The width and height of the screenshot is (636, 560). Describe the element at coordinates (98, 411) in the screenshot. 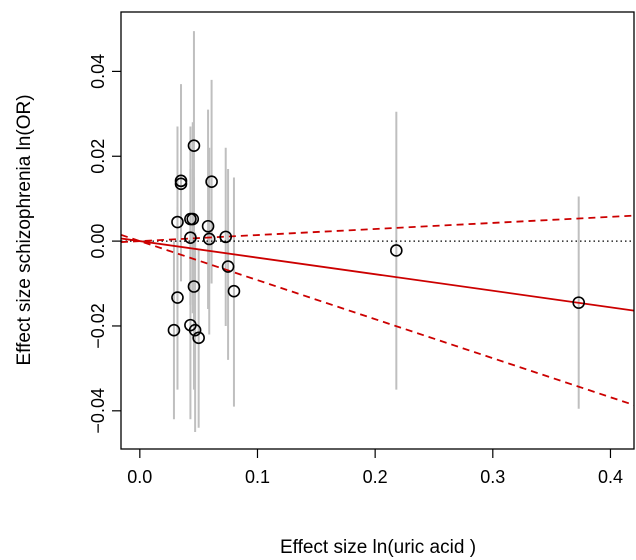

I see `y-tick-label: −0.04` at that location.